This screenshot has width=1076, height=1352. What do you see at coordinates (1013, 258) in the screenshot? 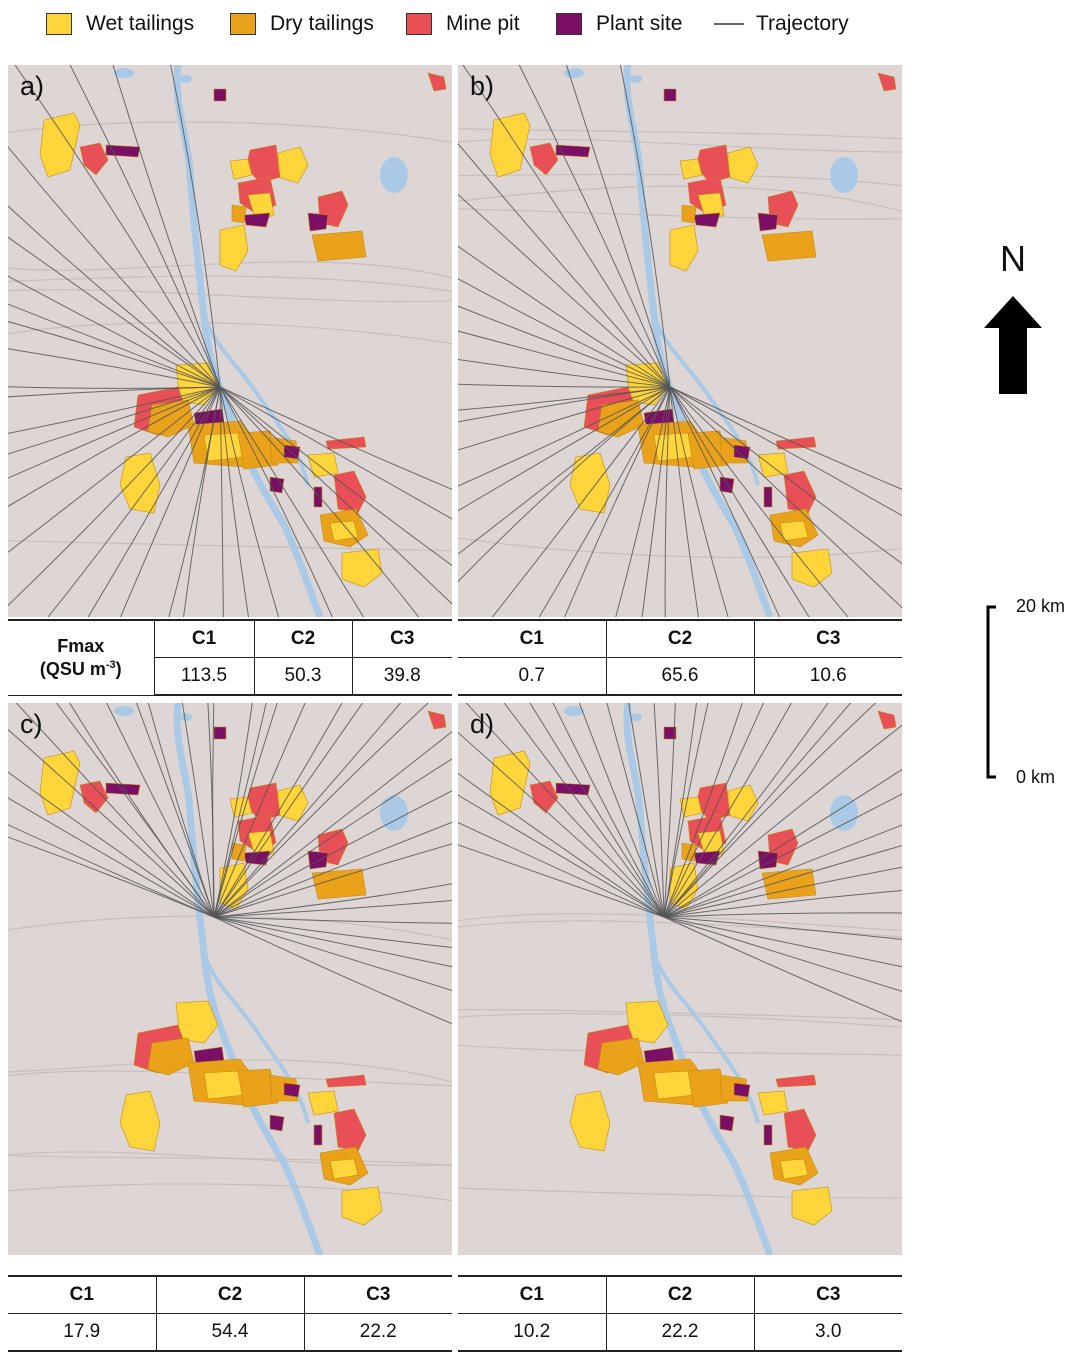
I see `north-label: N` at bounding box center [1013, 258].